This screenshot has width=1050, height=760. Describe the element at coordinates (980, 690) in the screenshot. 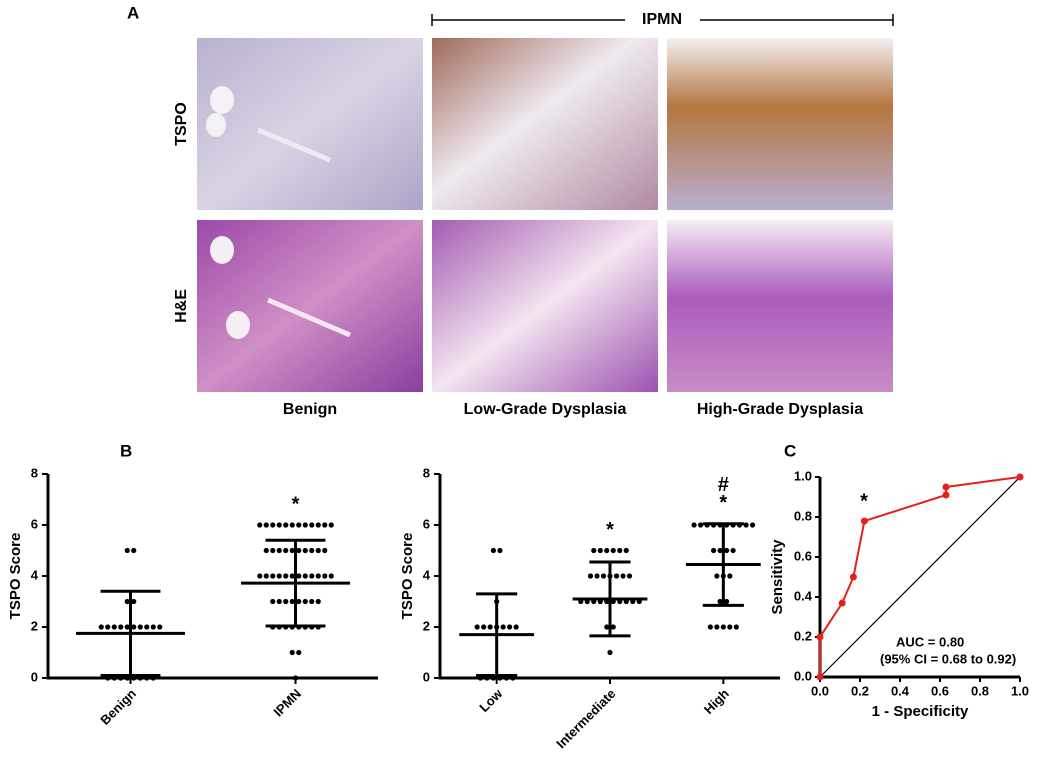

I see `x-tick-label: 0.8` at that location.